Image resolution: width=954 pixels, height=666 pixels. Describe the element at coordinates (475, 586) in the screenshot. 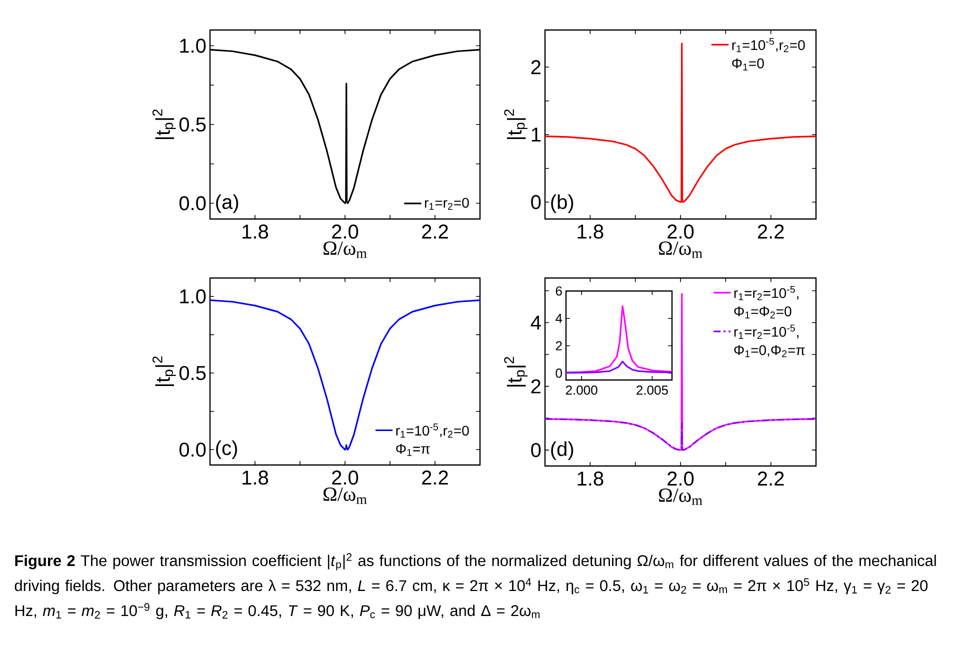

I see `text: Figure 2 The power transmission coefficient |t$_{p}$|$^{2}$ as functions of the normalized detuning Ω/ω$_{m}$ for different values of the mechanical driving fields. Other parameters are λ = 532 nm, L = 6.7 cm, κ = 2π × 10$^{4}$ Hz, η$_{c}$ = 0.5, ω$_{1}$ = ω$_{2}$ = ω$_{m}$ = 2π × 10$^{5}$ Hz, γ$_{1}$ = γ$_{2}$ = 20 Hz, m$_{1}$ = m$_{2}$ = 10$^{−9}$ g, R$_{1}$ = R$_{2}$ = 0.45, T = 90 K, P$_{c}$ = 90 μW, and Δ = 2ω$_{m}$` at that location.